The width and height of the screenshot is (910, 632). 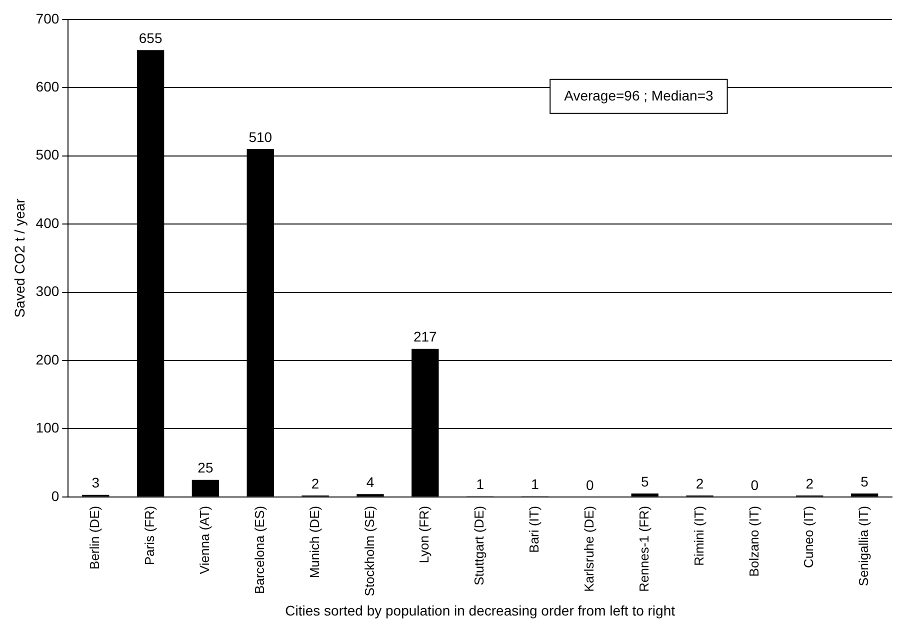 What do you see at coordinates (534, 529) in the screenshot?
I see `x-tick-label: Bari (IT)` at bounding box center [534, 529].